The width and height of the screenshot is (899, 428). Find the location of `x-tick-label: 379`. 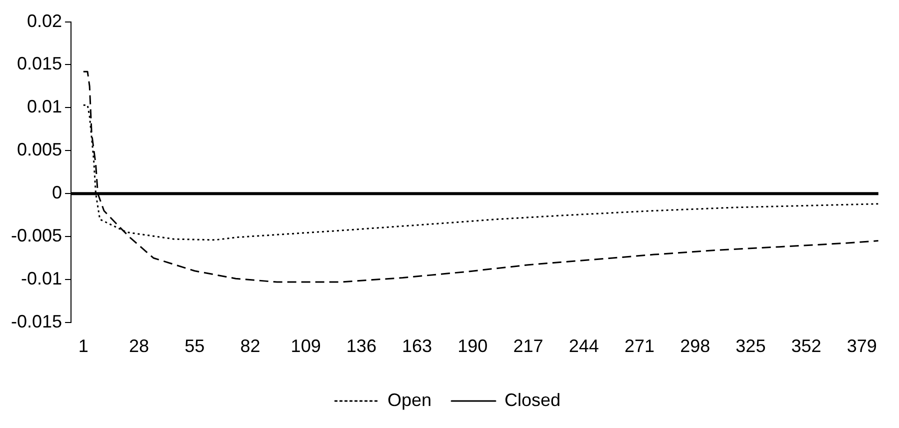

x-tick-label: 379 is located at coordinates (861, 346).